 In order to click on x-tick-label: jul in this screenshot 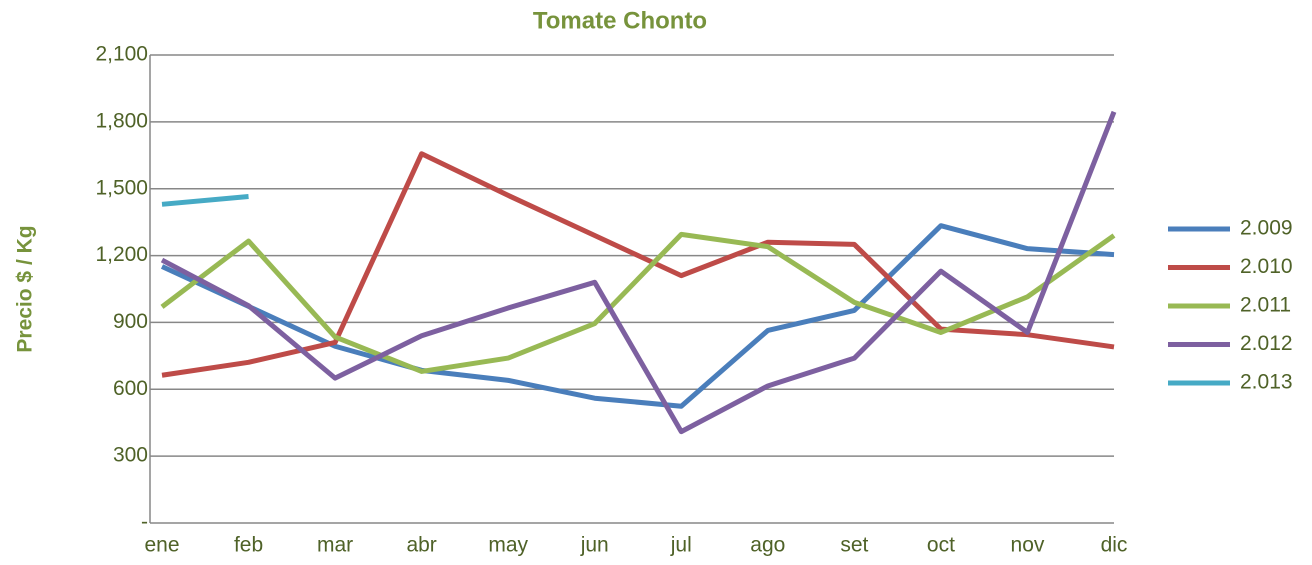, I will do `click(681, 545)`.